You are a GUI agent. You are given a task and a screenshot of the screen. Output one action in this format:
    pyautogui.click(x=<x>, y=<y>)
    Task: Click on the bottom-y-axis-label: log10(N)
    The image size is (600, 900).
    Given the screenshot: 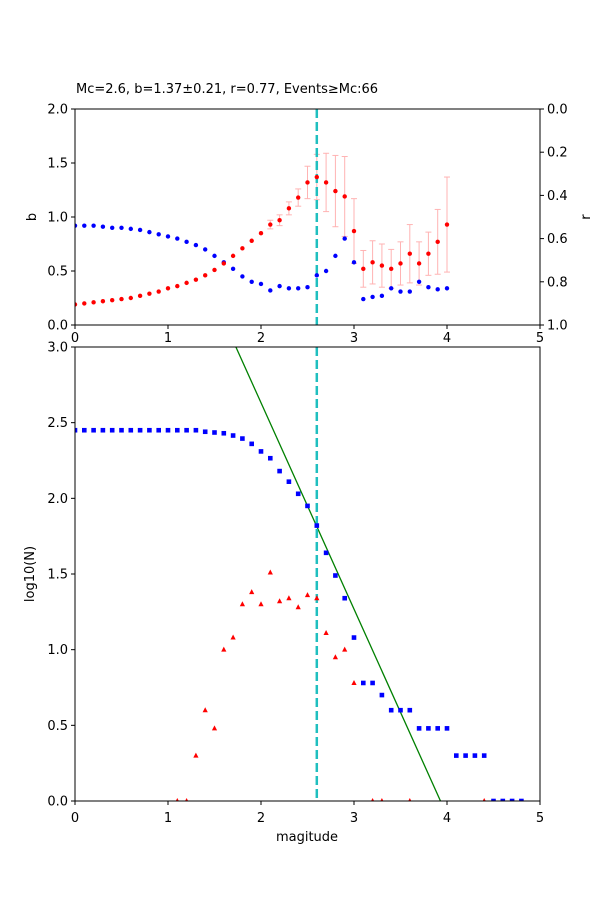 What is the action you would take?
    pyautogui.click(x=30, y=574)
    